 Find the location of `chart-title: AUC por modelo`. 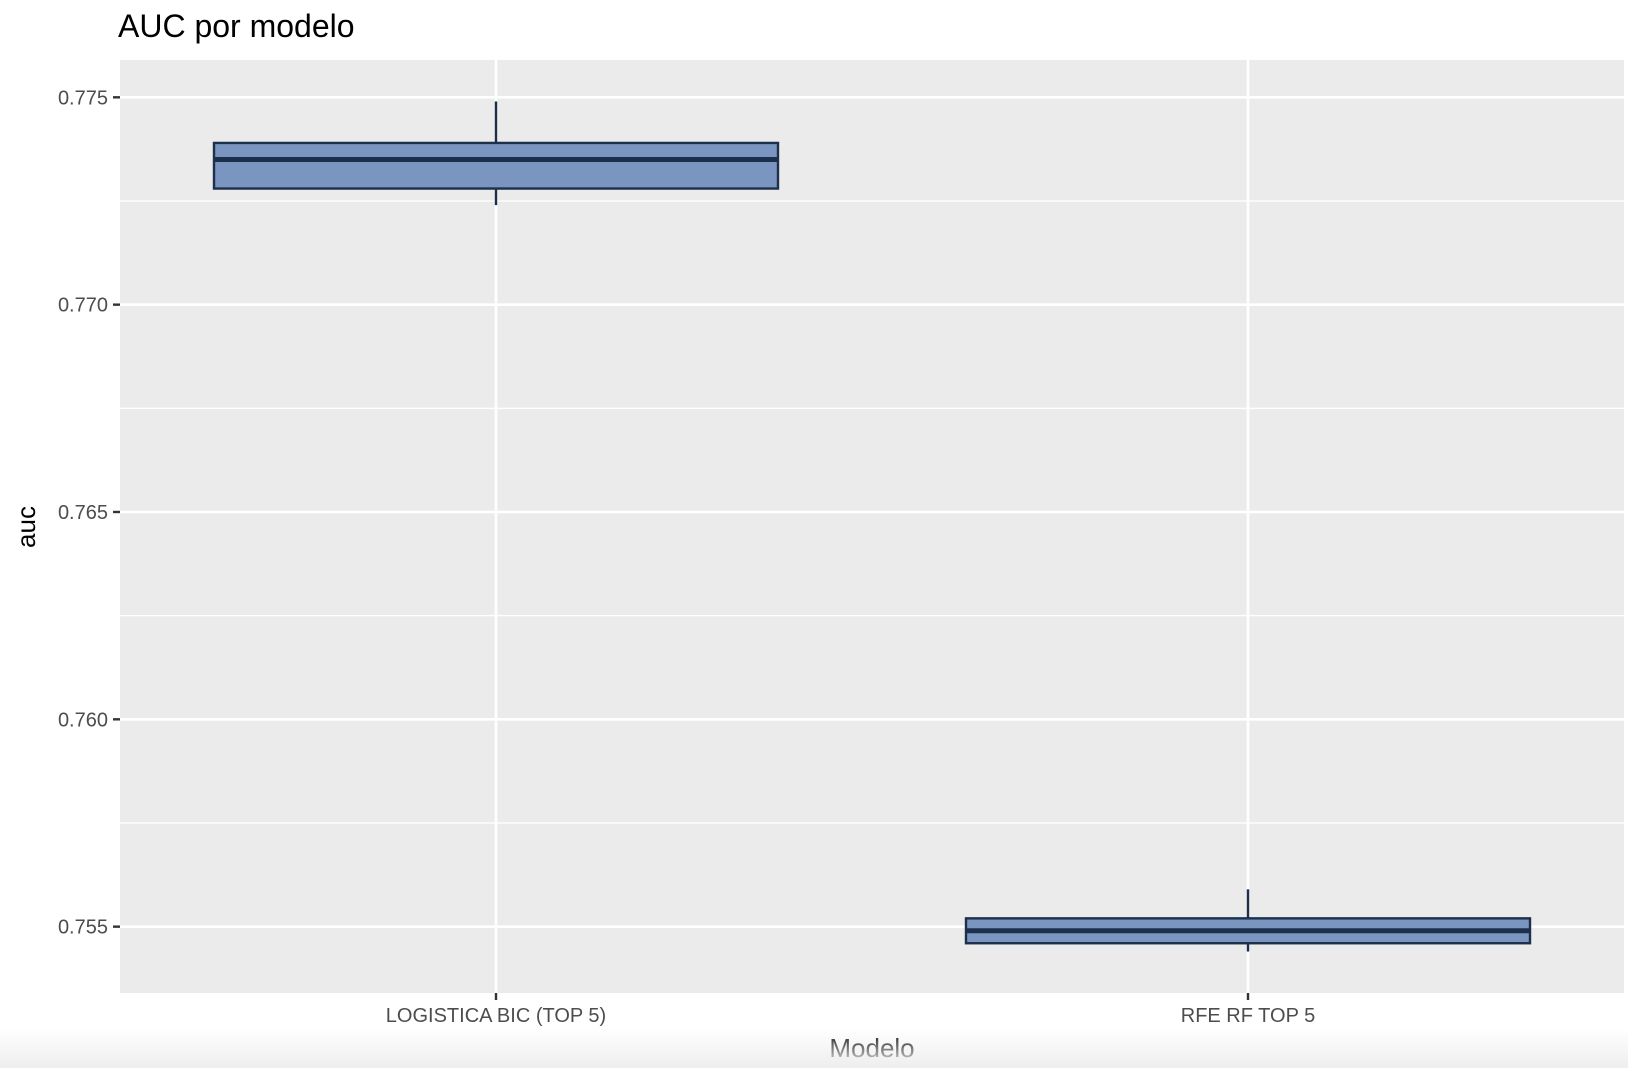

chart-title: AUC por modelo is located at coordinates (236, 26).